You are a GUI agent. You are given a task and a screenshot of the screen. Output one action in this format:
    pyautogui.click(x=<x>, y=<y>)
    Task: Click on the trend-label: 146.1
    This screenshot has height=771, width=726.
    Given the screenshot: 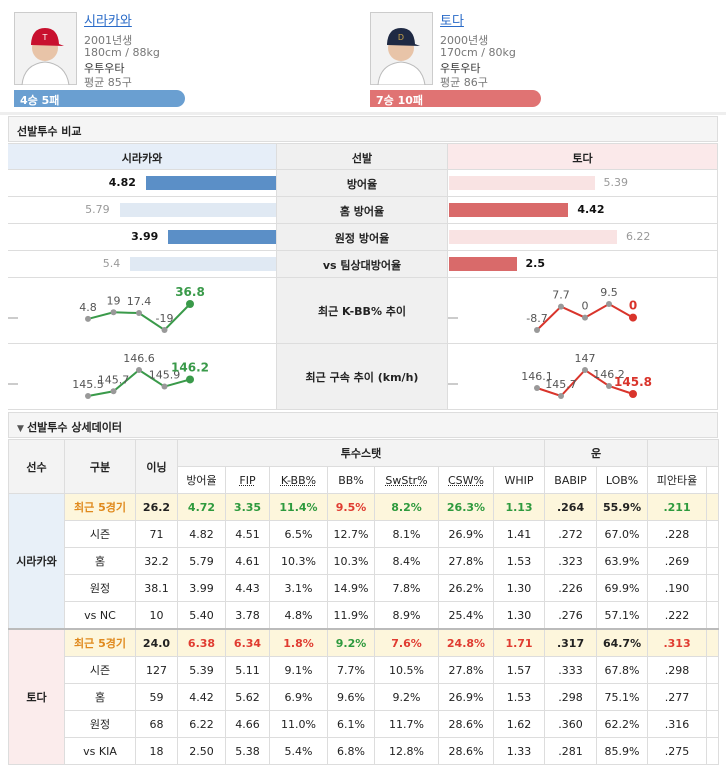 What is the action you would take?
    pyautogui.click(x=537, y=376)
    